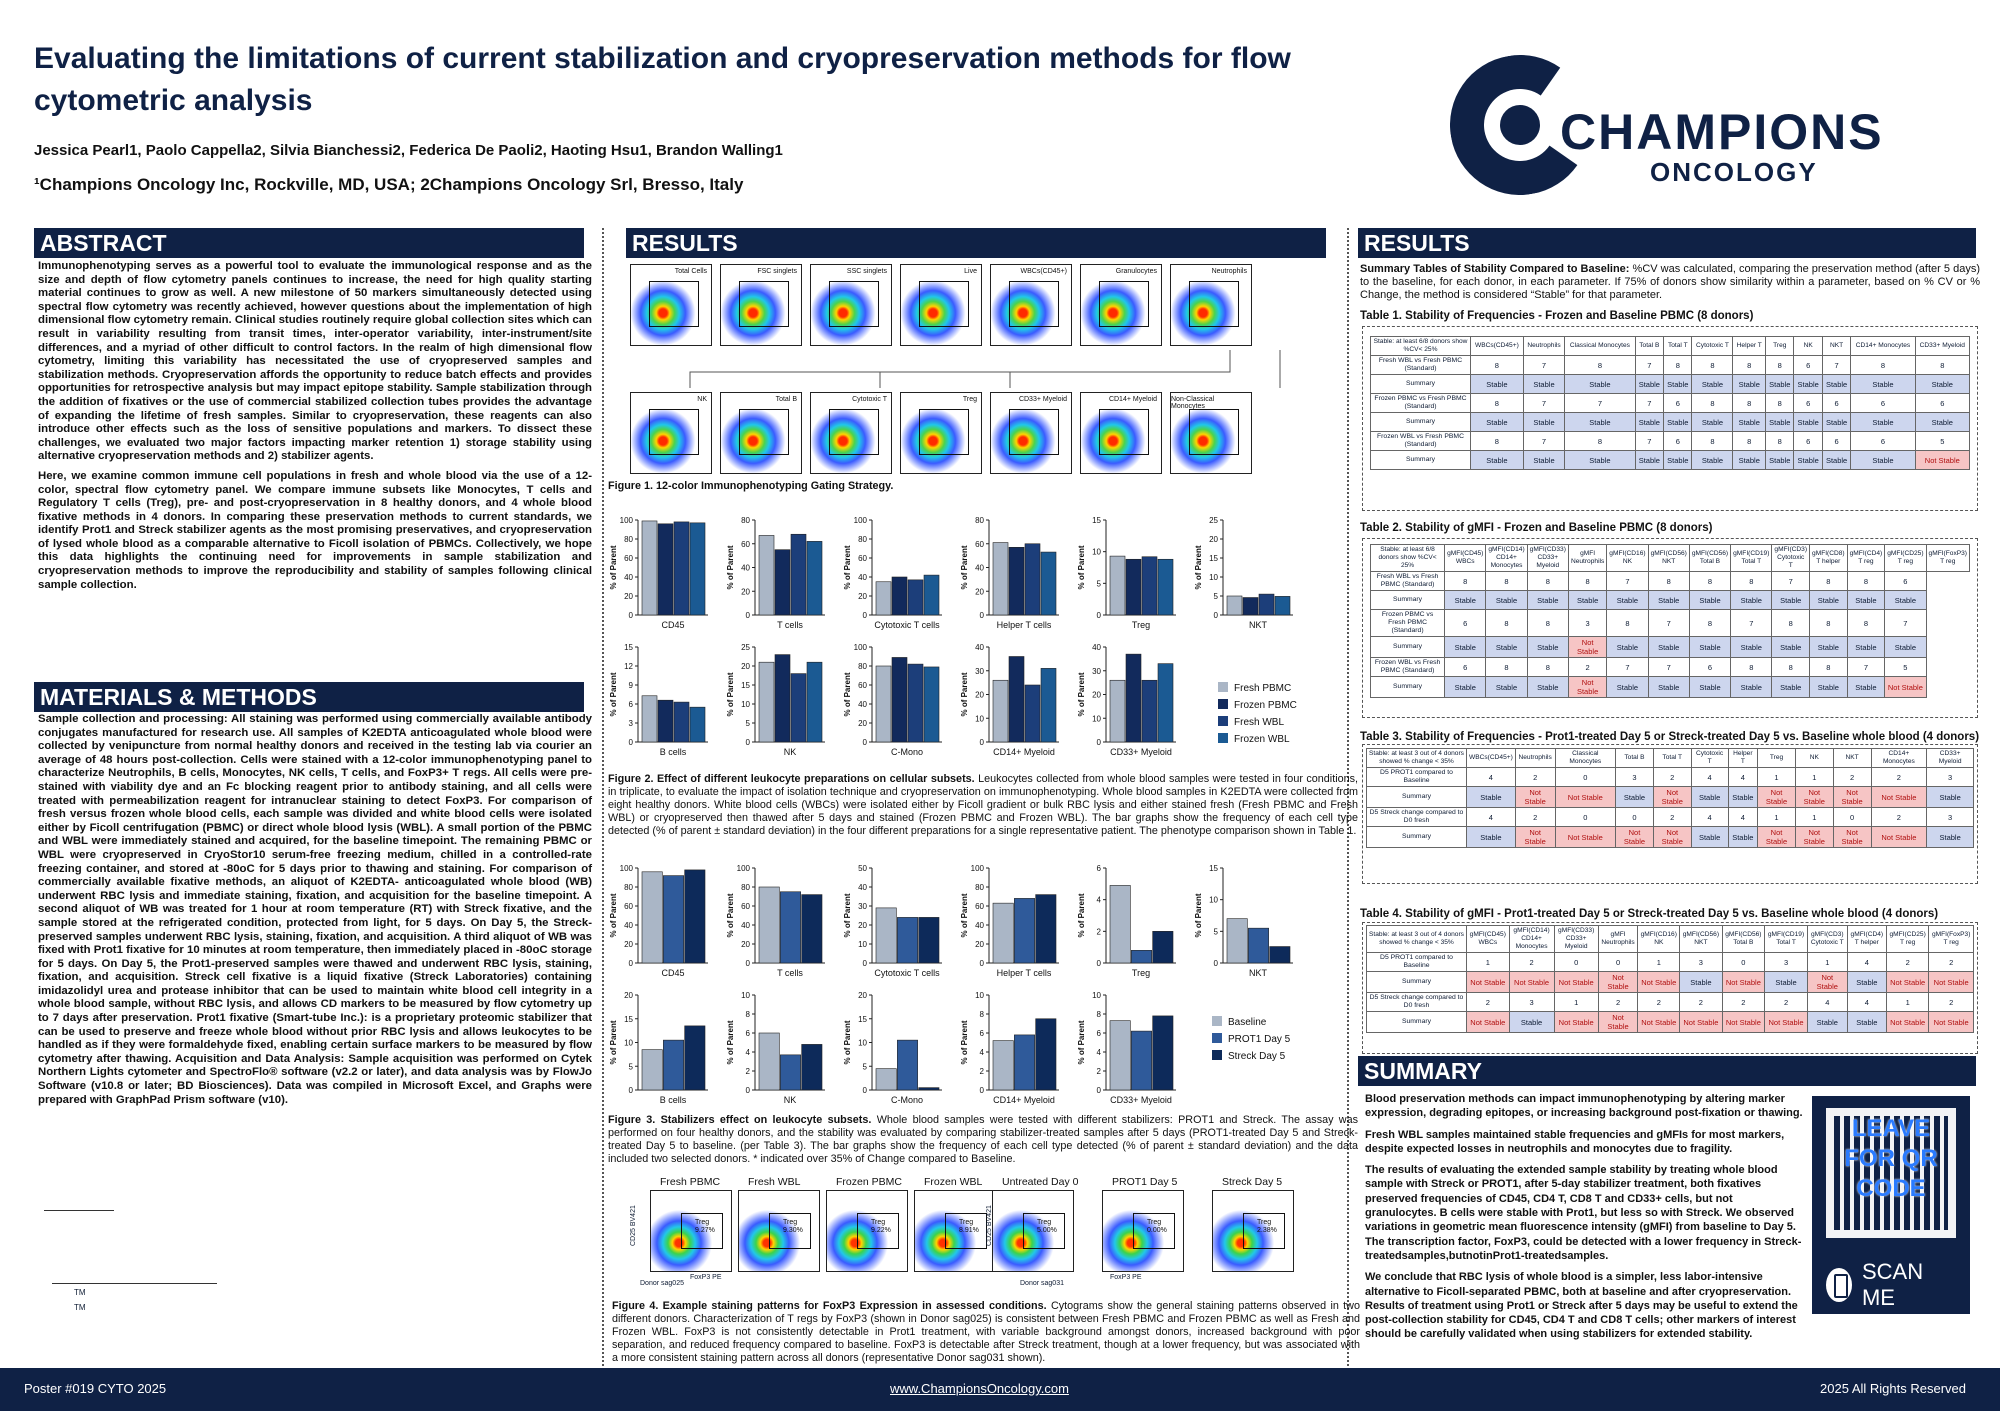 This screenshot has width=2000, height=1411. I want to click on category-label: Treg, so click(1141, 973).